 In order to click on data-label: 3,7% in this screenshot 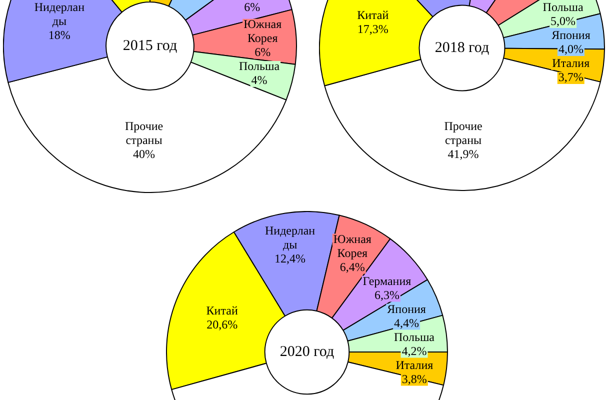, I will do `click(571, 77)`.